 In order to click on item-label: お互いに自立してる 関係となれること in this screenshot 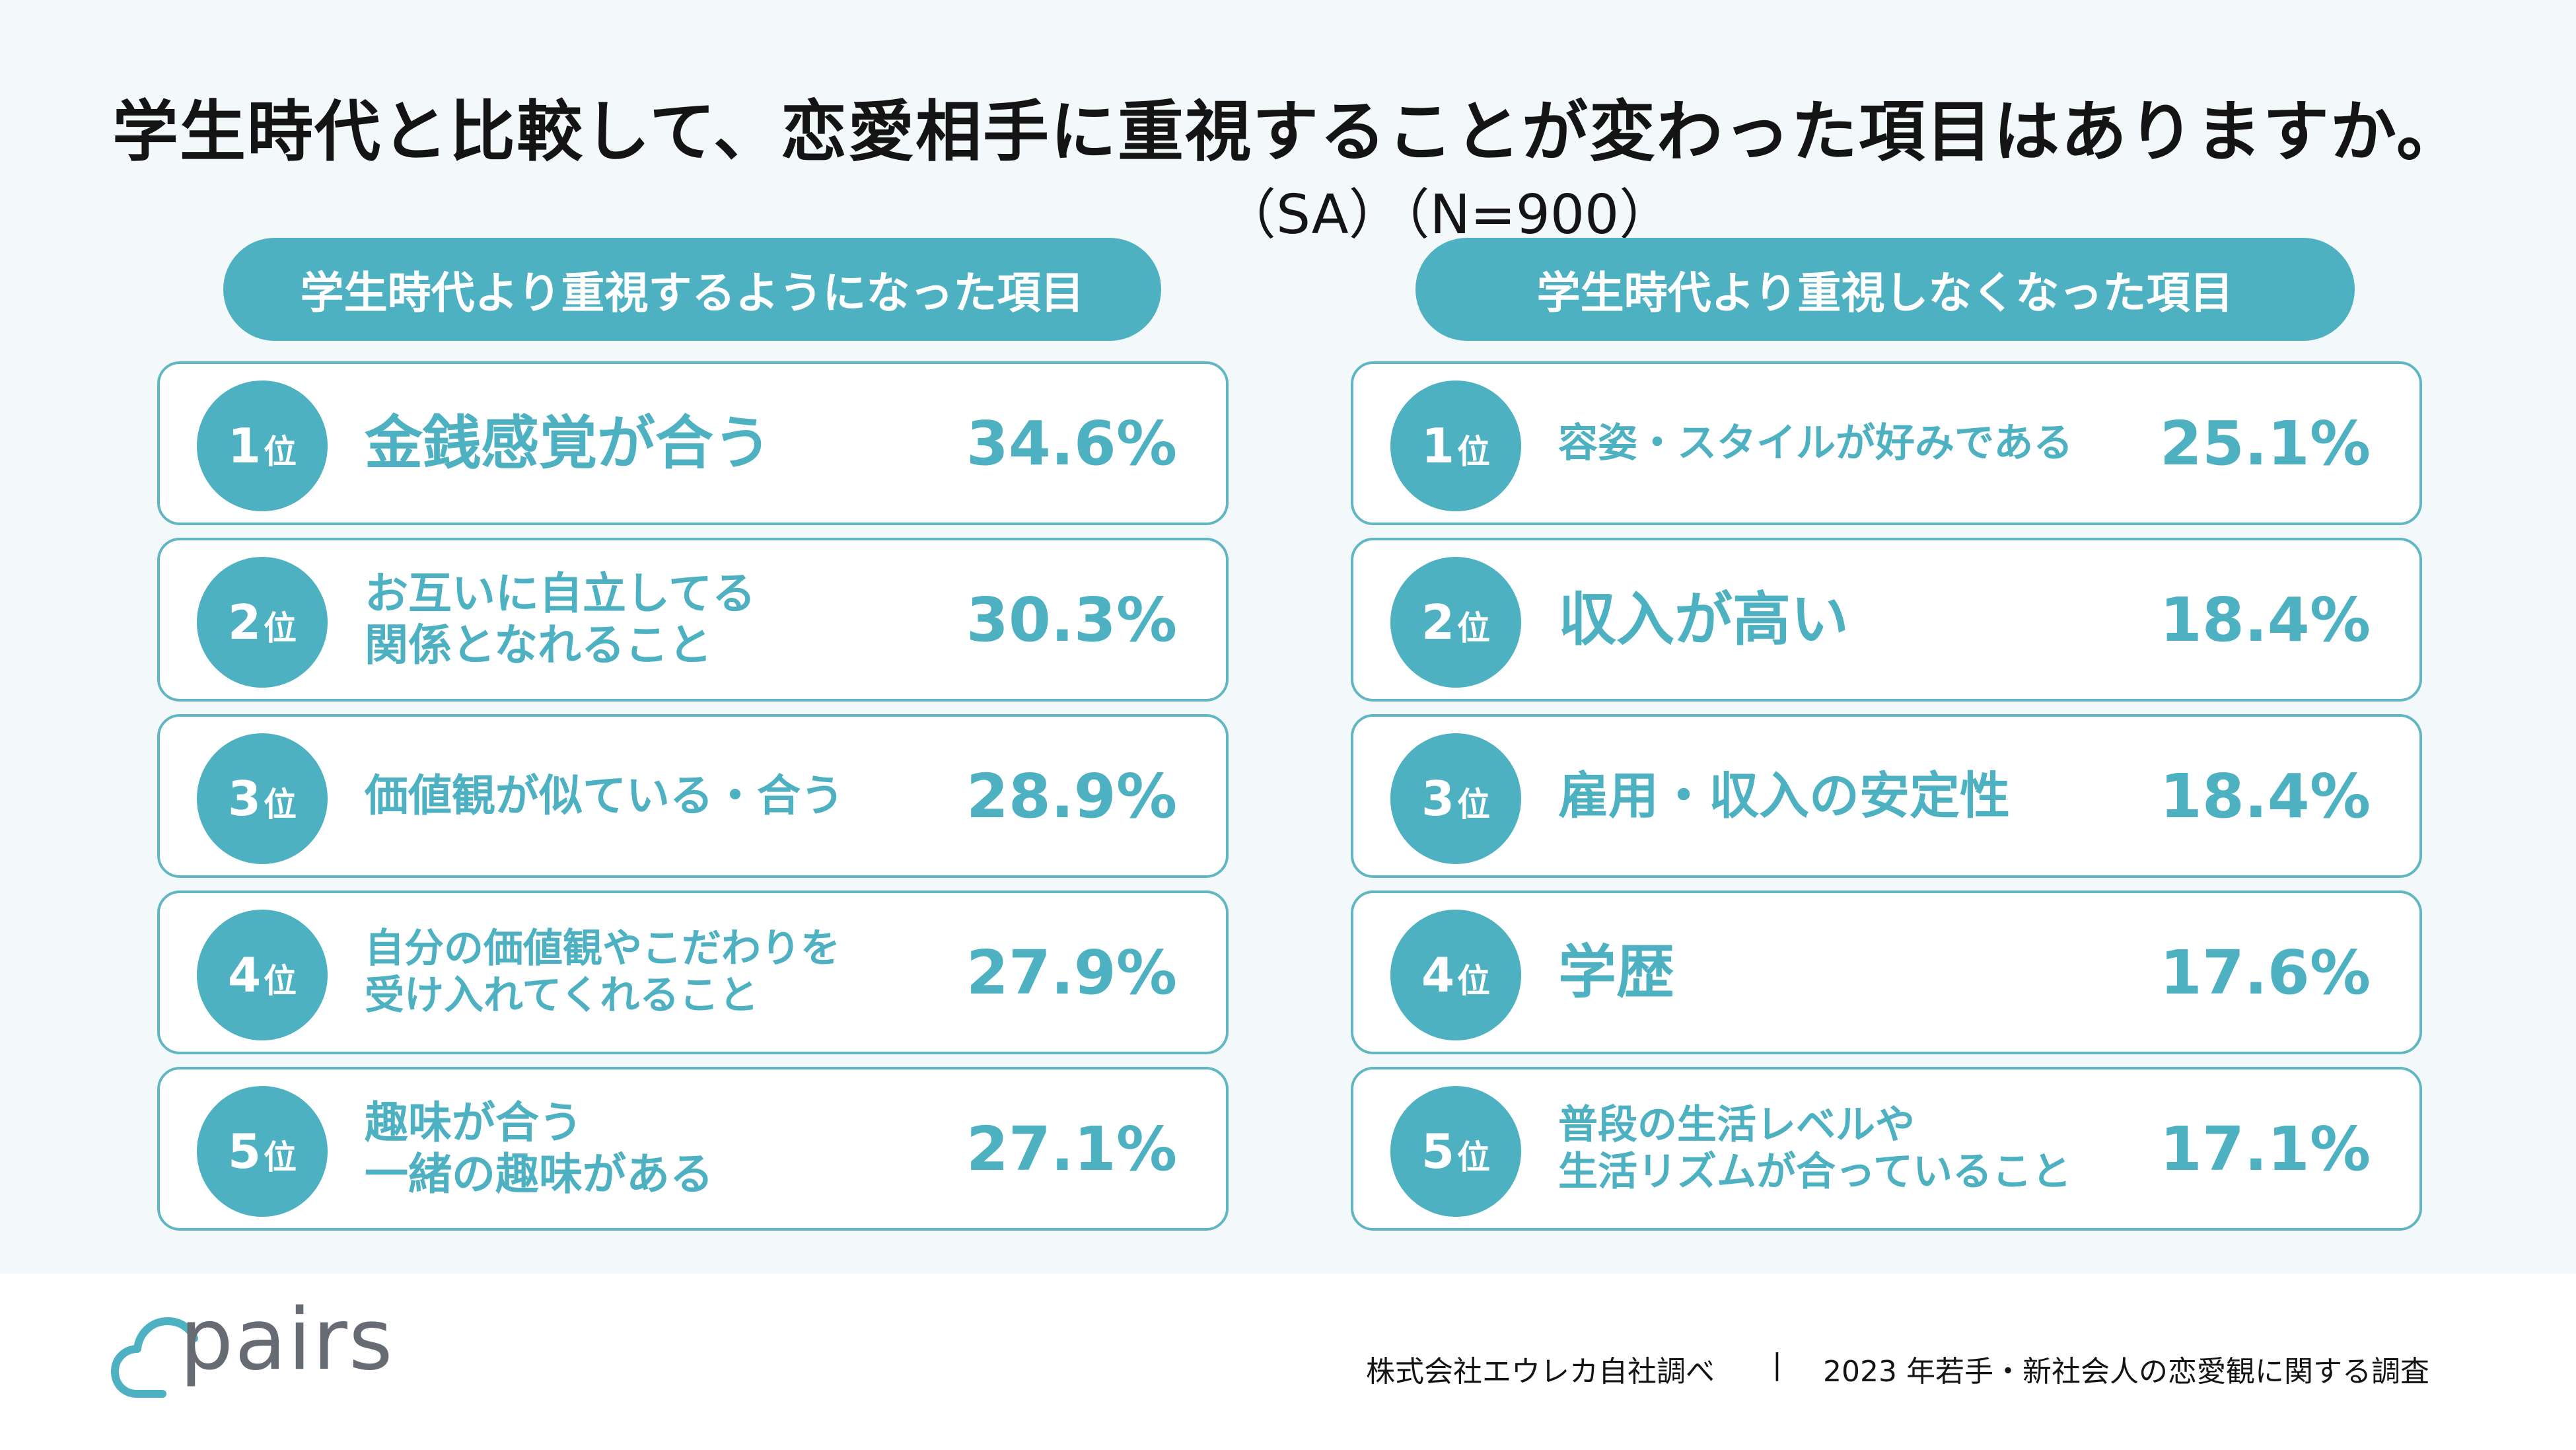, I will do `click(560, 619)`.